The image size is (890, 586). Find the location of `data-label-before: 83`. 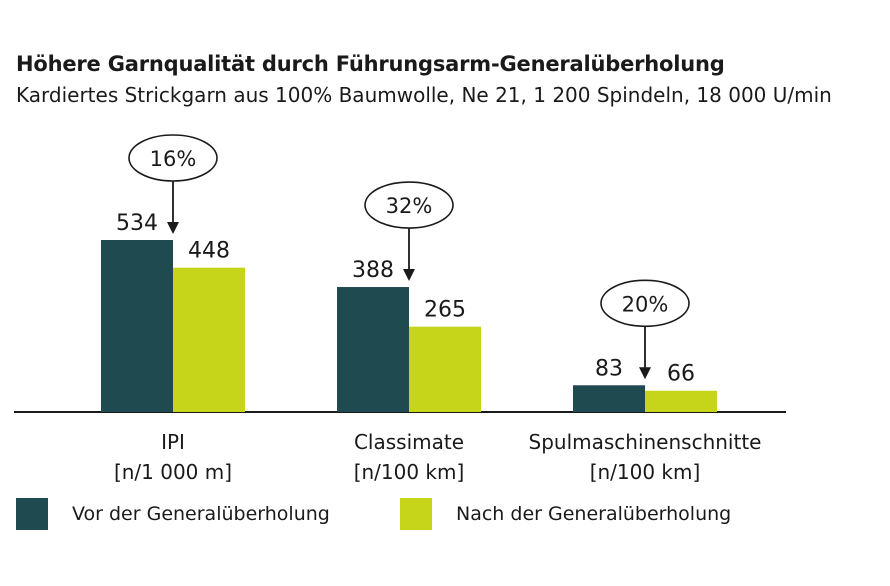

data-label-before: 83 is located at coordinates (609, 368).